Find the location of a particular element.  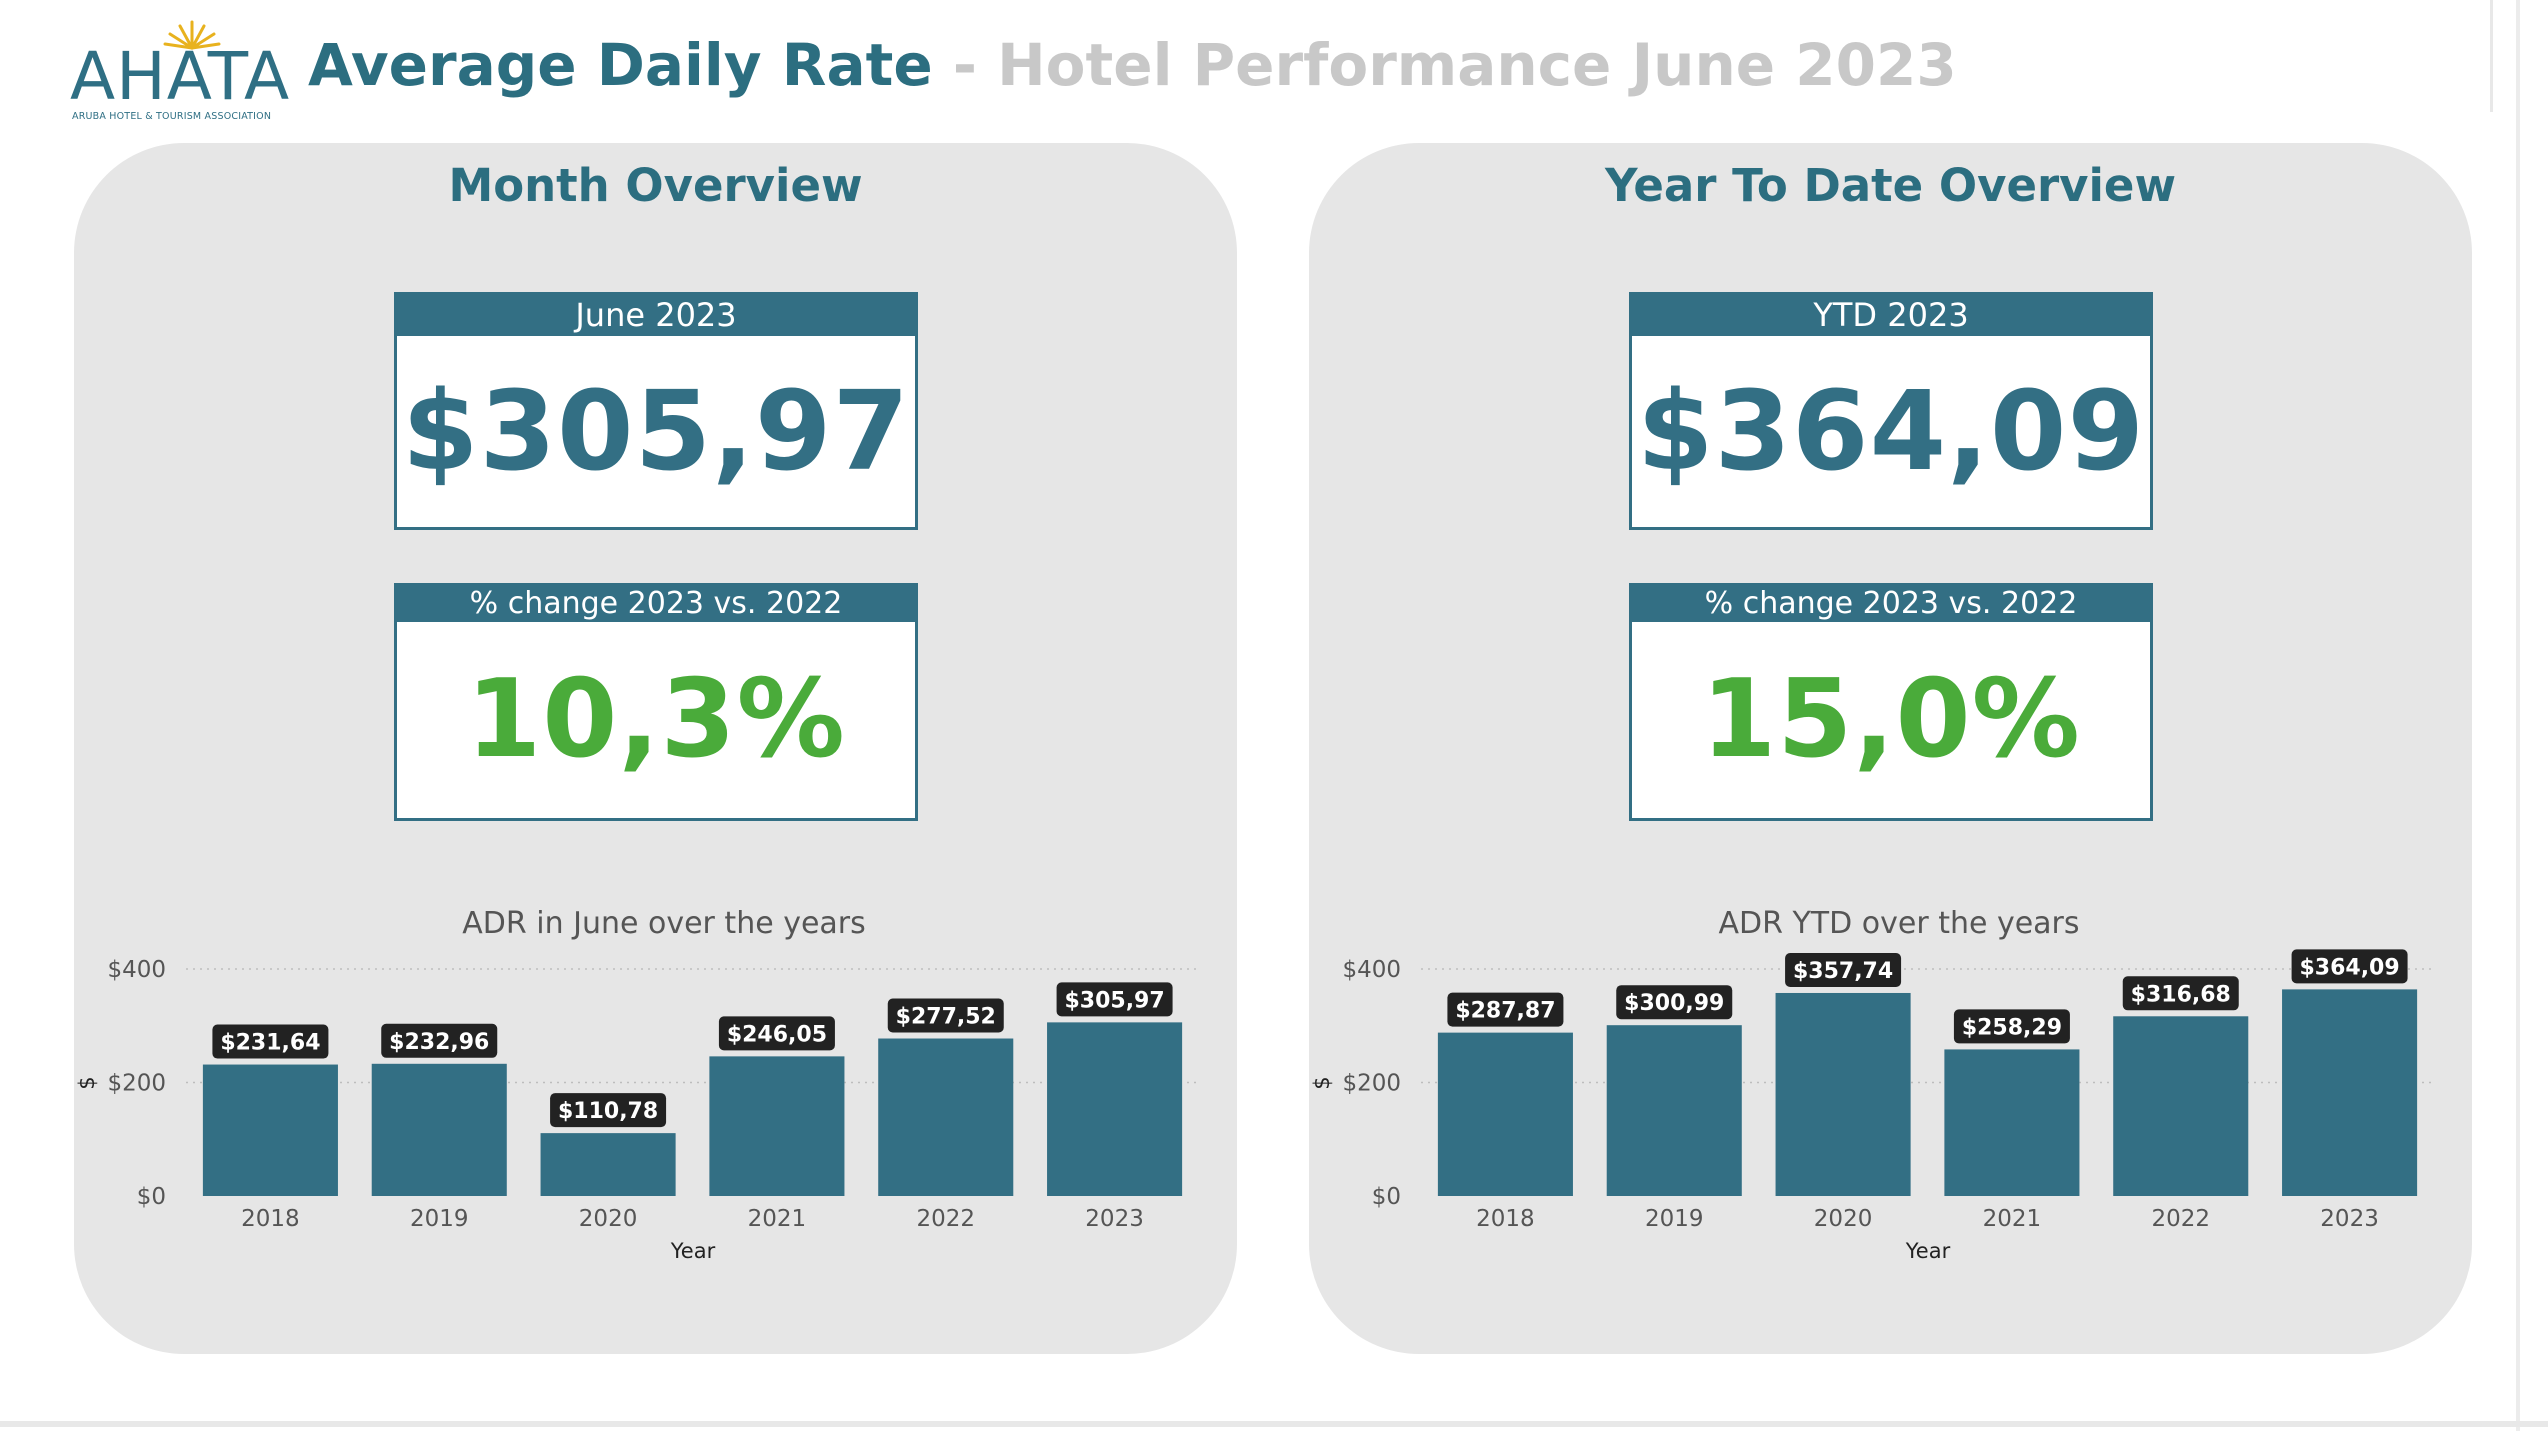

data-label: $231,64 is located at coordinates (270, 1043).